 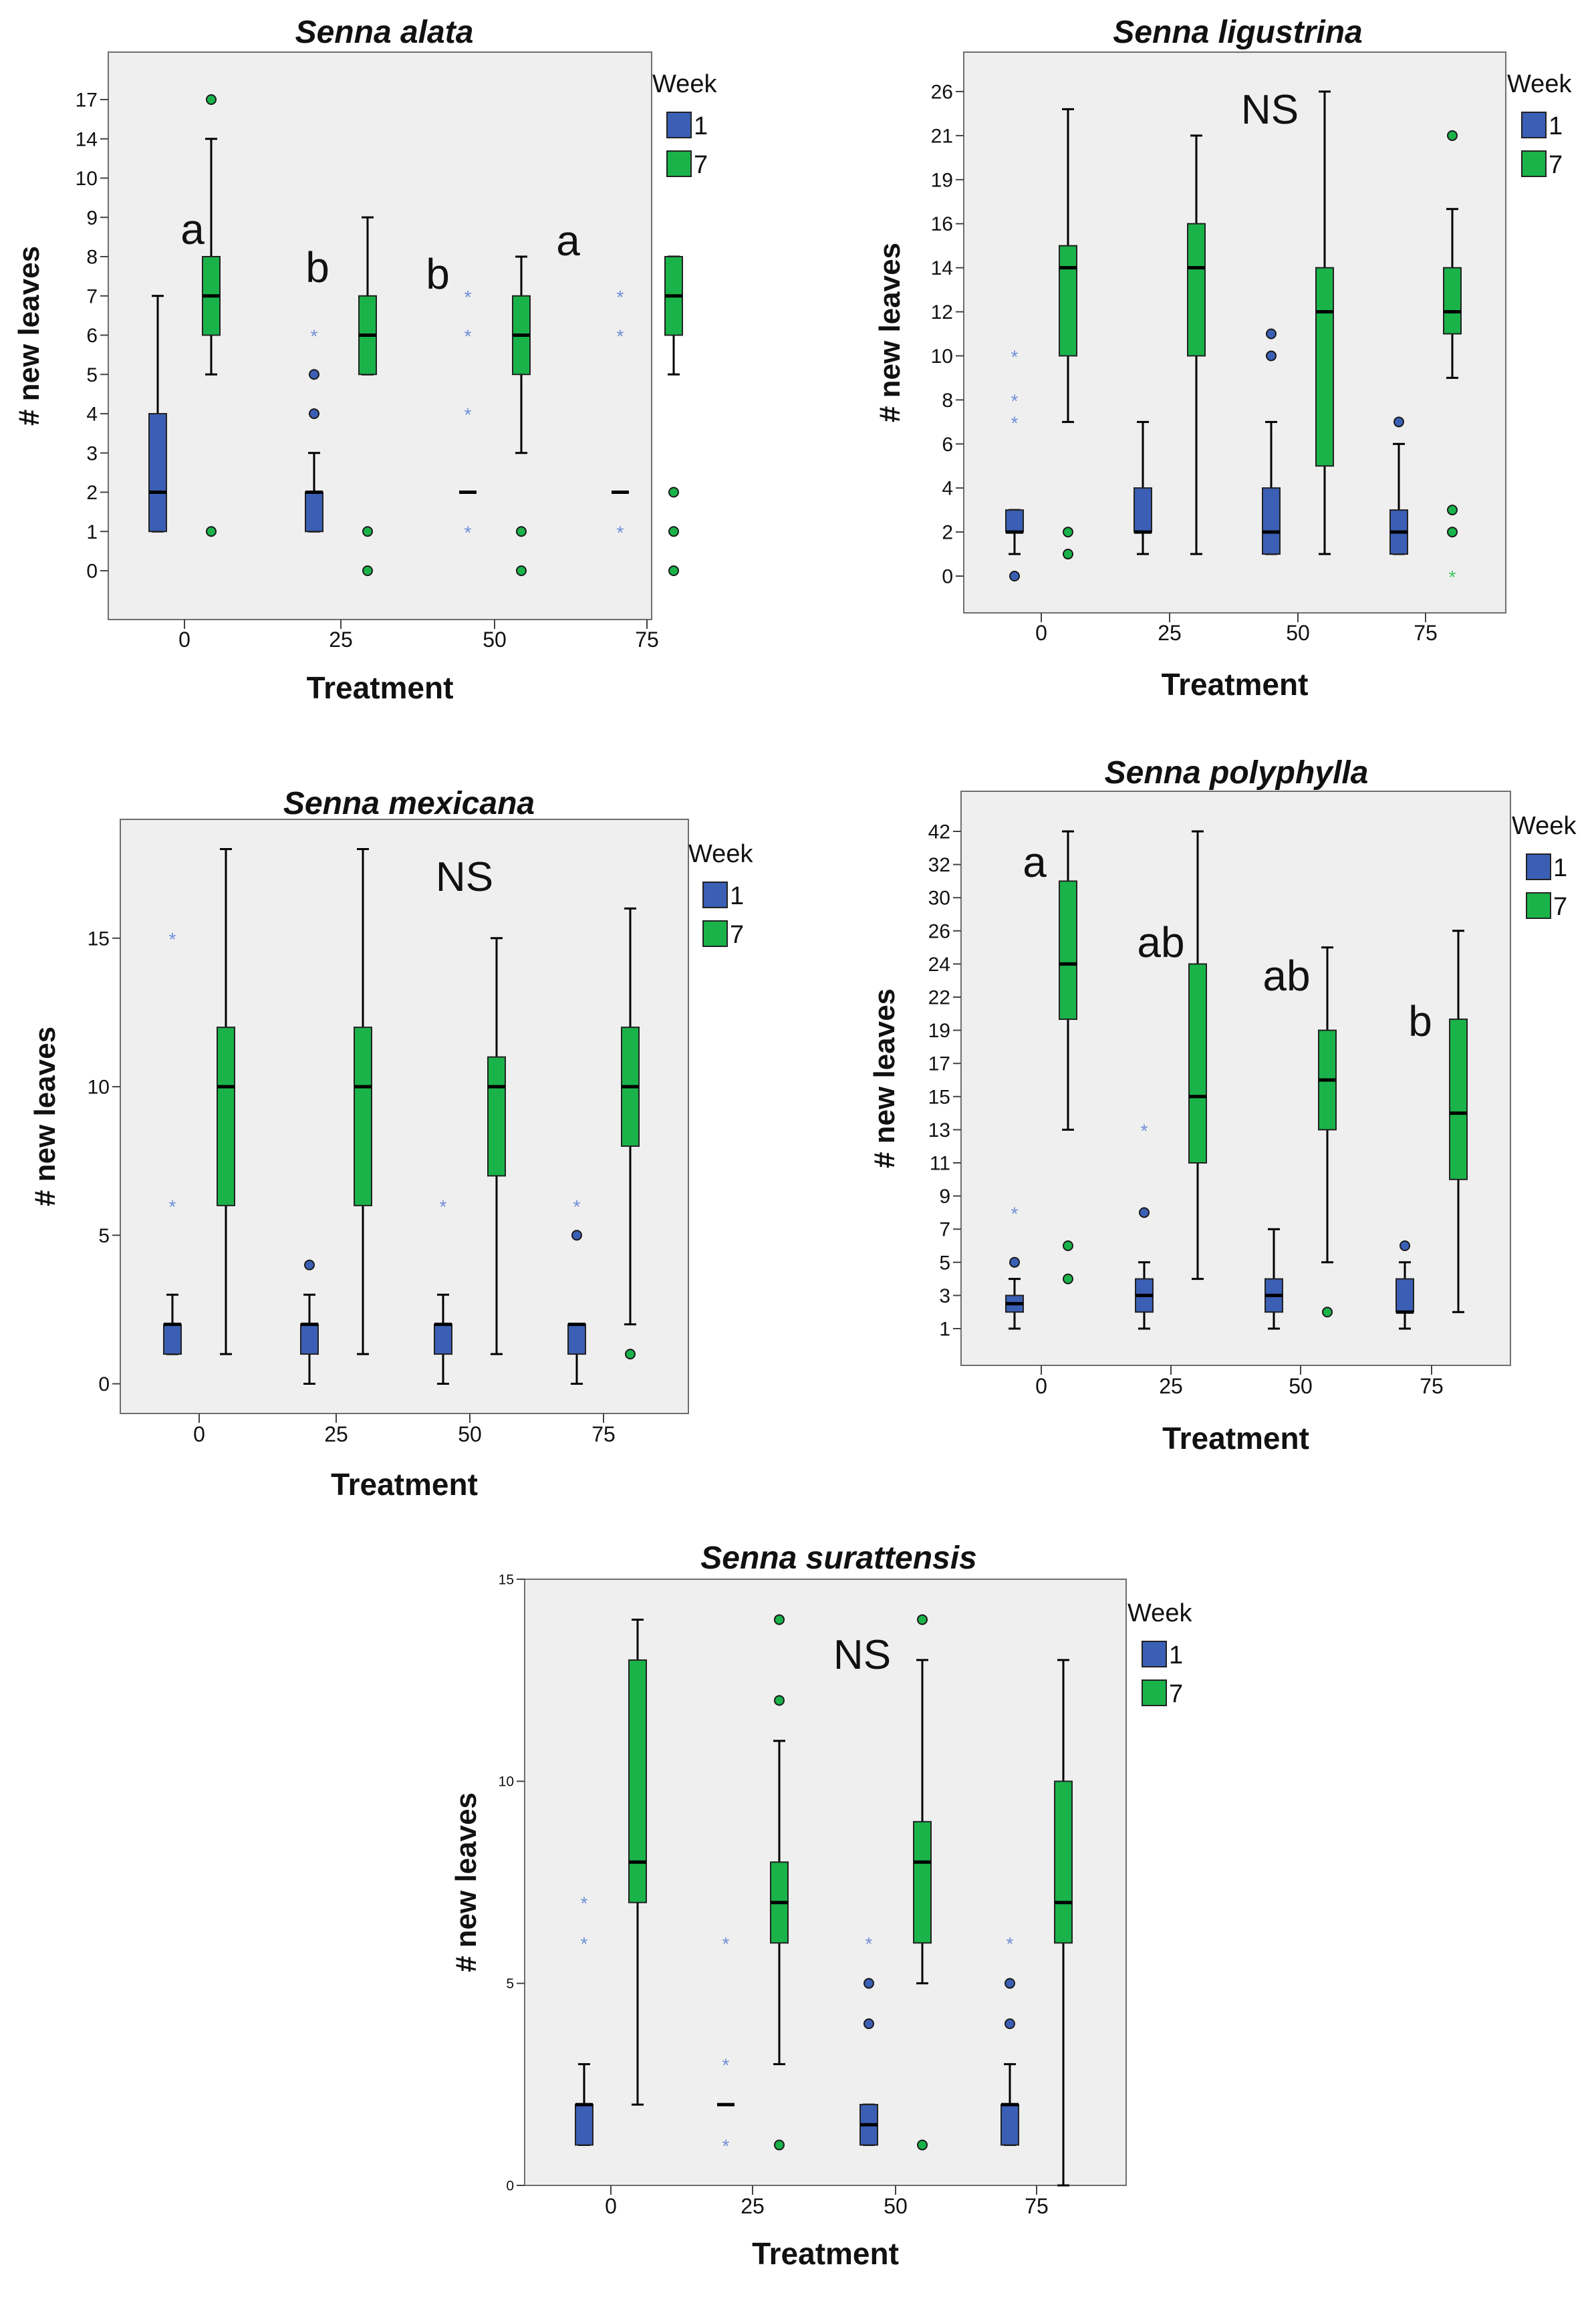 I want to click on box-plot: ***, so click(x=1014, y=463).